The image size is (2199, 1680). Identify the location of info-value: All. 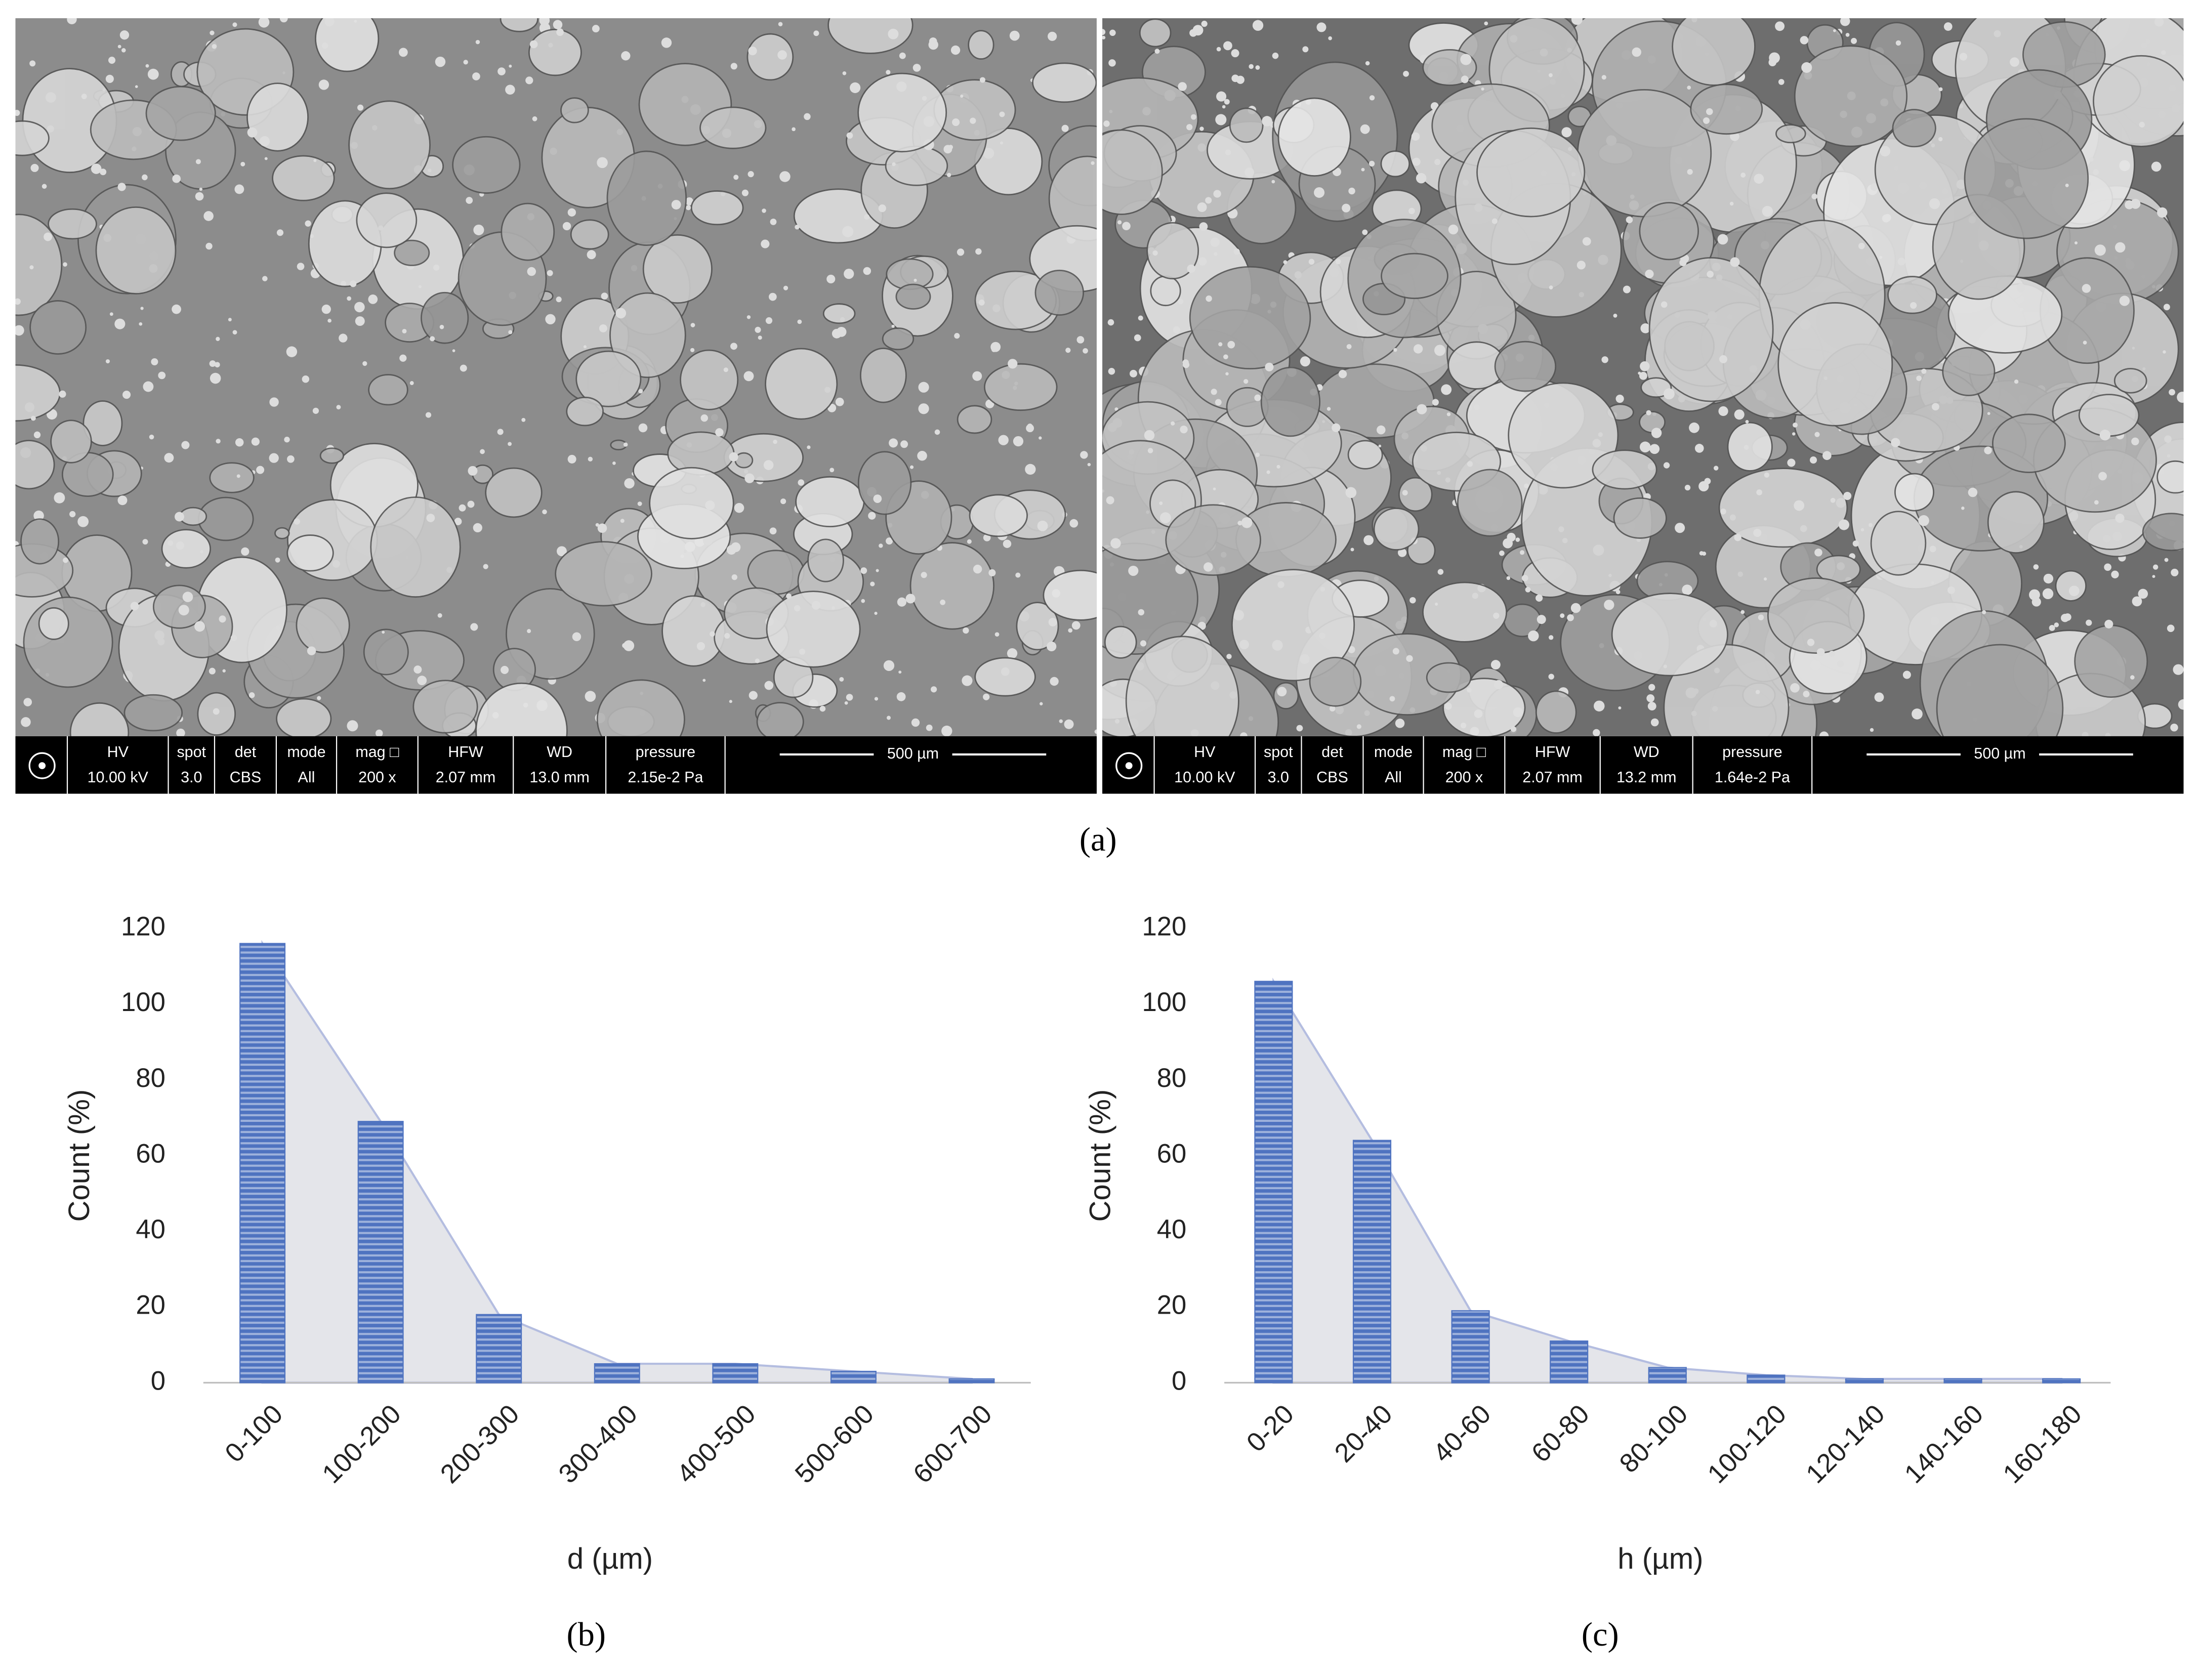
(1393, 777).